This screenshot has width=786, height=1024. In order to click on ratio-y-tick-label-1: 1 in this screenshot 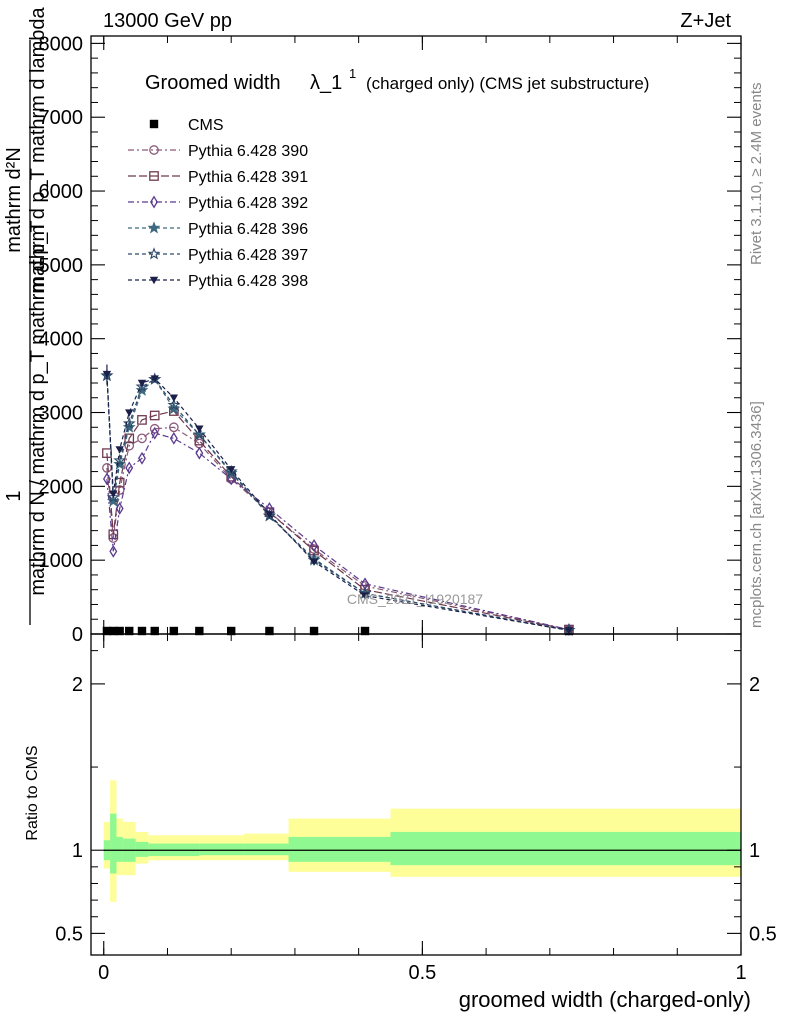, I will do `click(77, 851)`.